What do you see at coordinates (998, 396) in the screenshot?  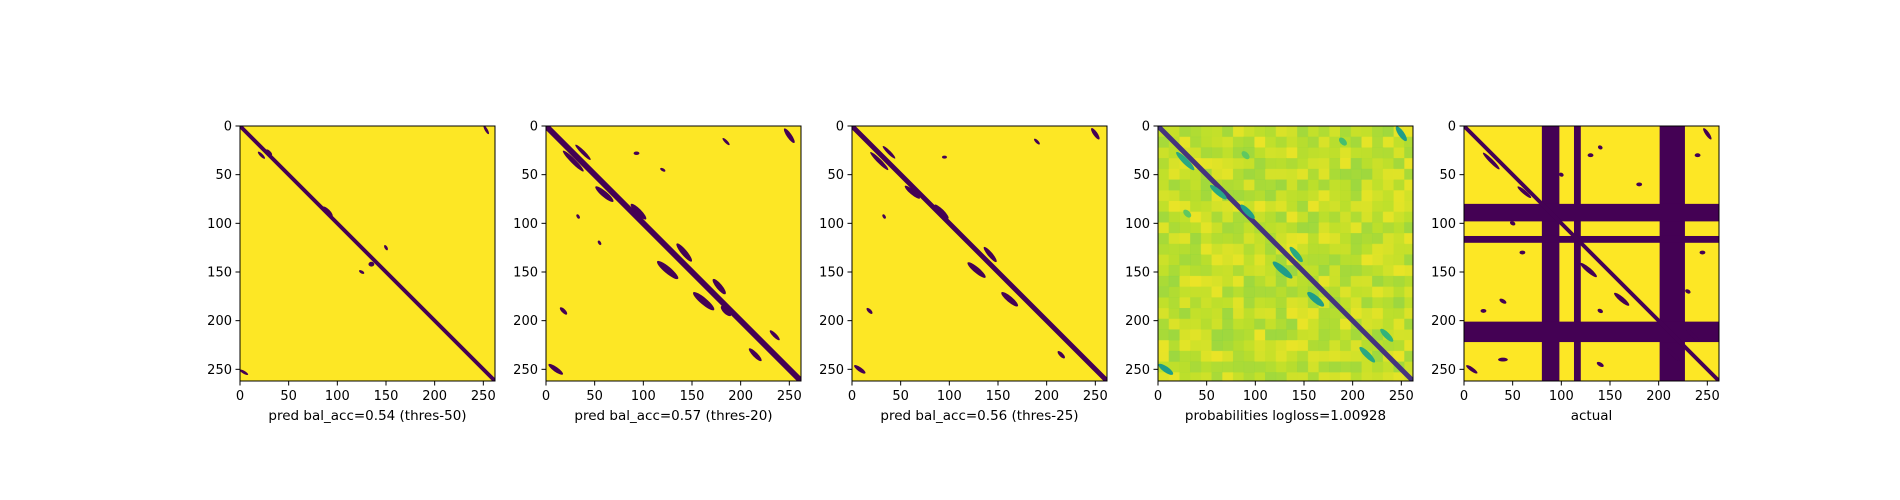 I see `x-tick-label: 150` at bounding box center [998, 396].